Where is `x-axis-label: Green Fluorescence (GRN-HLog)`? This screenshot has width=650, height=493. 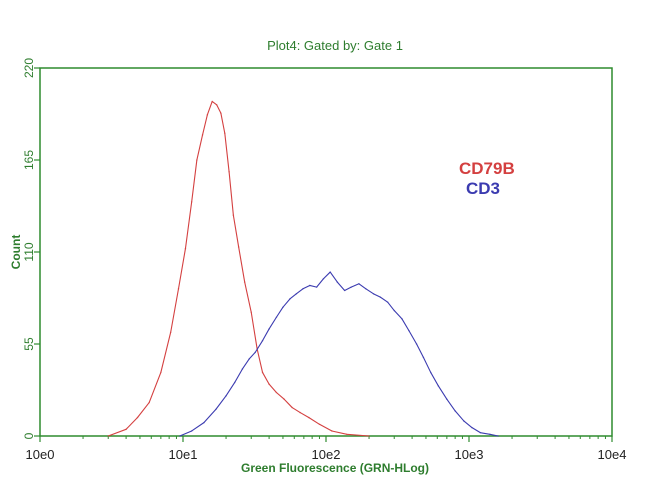
x-axis-label: Green Fluorescence (GRN-HLog) is located at coordinates (335, 468).